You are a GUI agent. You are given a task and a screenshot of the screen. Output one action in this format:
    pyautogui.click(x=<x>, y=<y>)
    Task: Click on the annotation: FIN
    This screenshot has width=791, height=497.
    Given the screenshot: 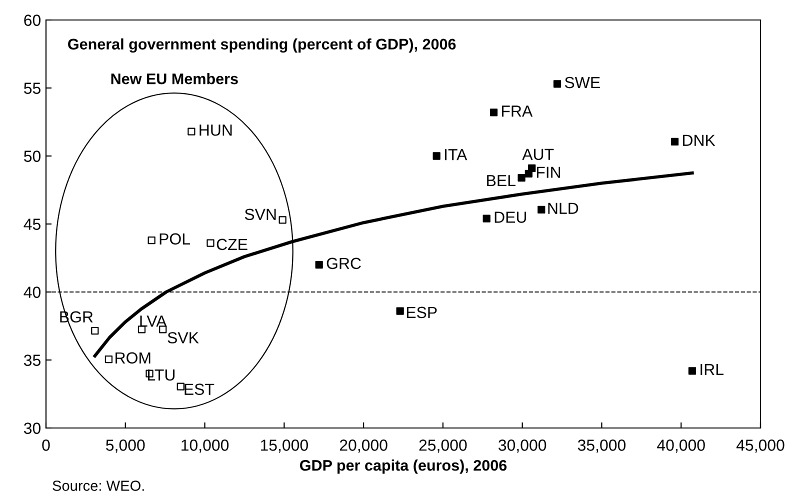 What is the action you would take?
    pyautogui.click(x=548, y=172)
    